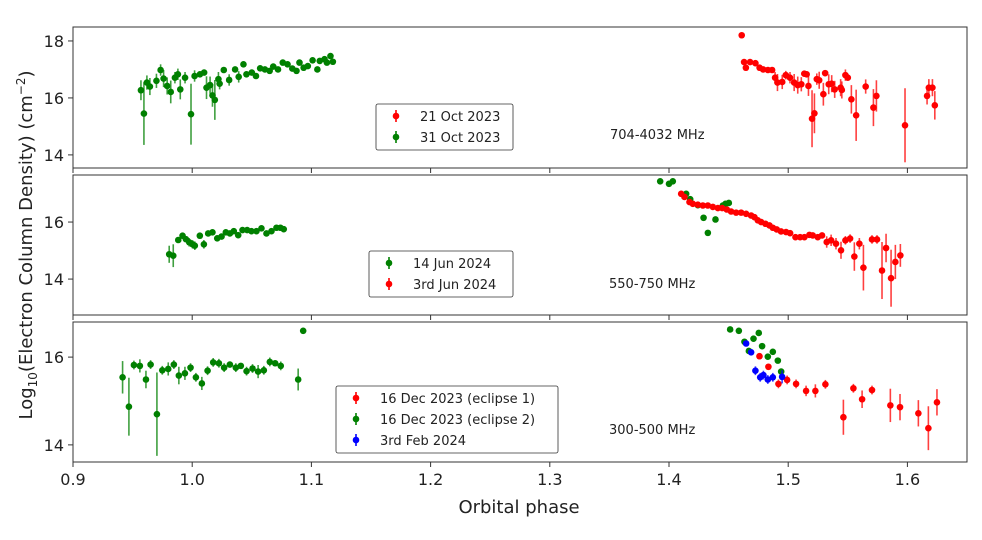  I want to click on x-tick-label: 1.5, so click(787, 479).